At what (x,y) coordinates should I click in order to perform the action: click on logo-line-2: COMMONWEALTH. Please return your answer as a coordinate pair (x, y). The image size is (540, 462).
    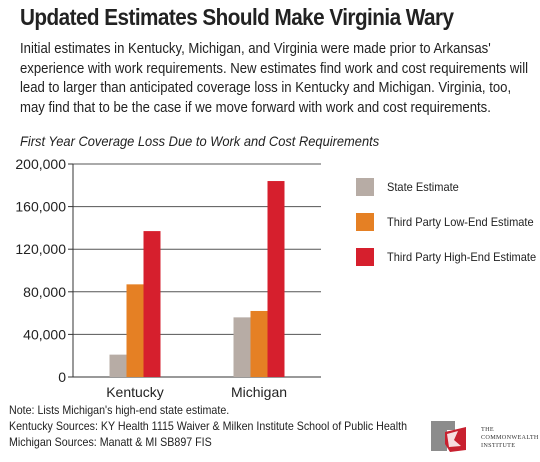
    Looking at the image, I should click on (510, 437).